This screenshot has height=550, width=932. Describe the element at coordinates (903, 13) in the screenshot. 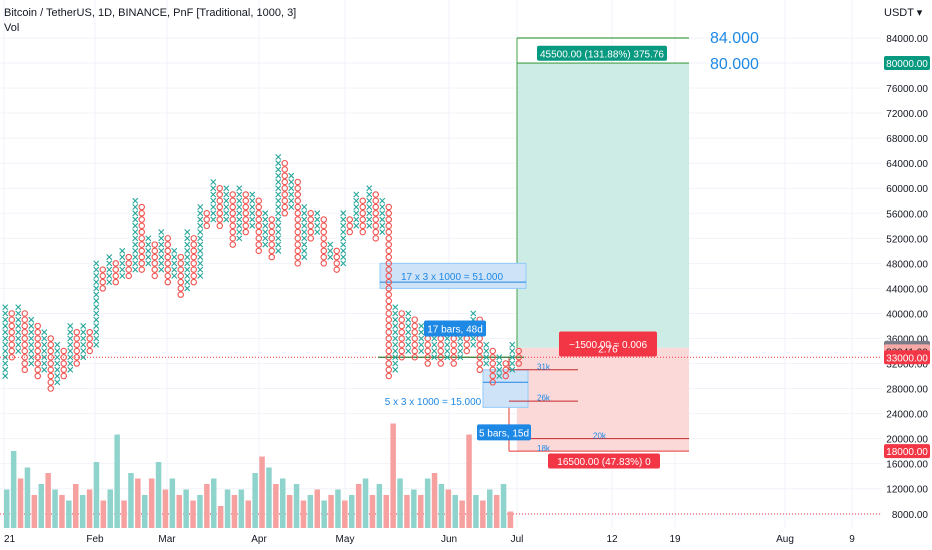

I see `price-unit-label: USDT ▾` at that location.